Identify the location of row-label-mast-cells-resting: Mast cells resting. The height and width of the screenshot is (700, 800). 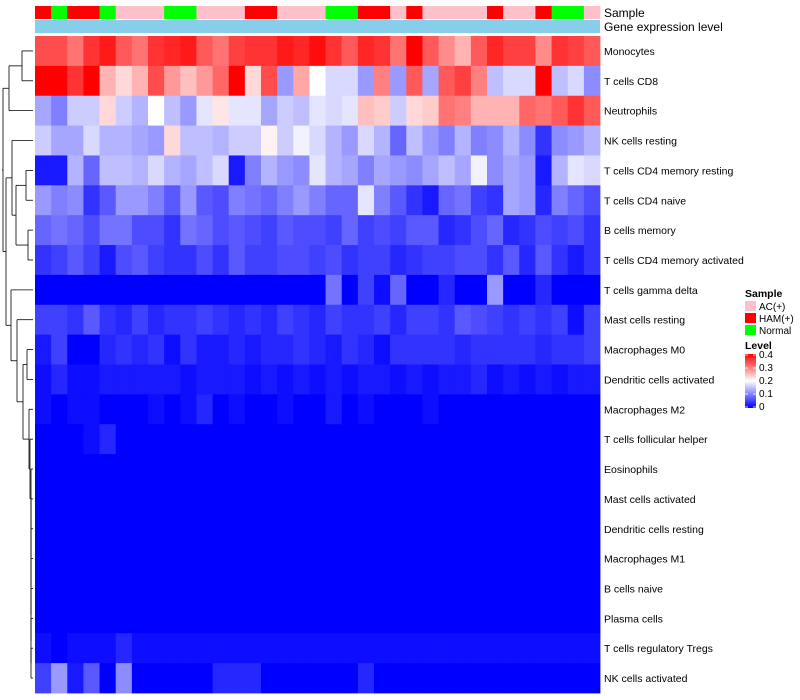
(644, 321).